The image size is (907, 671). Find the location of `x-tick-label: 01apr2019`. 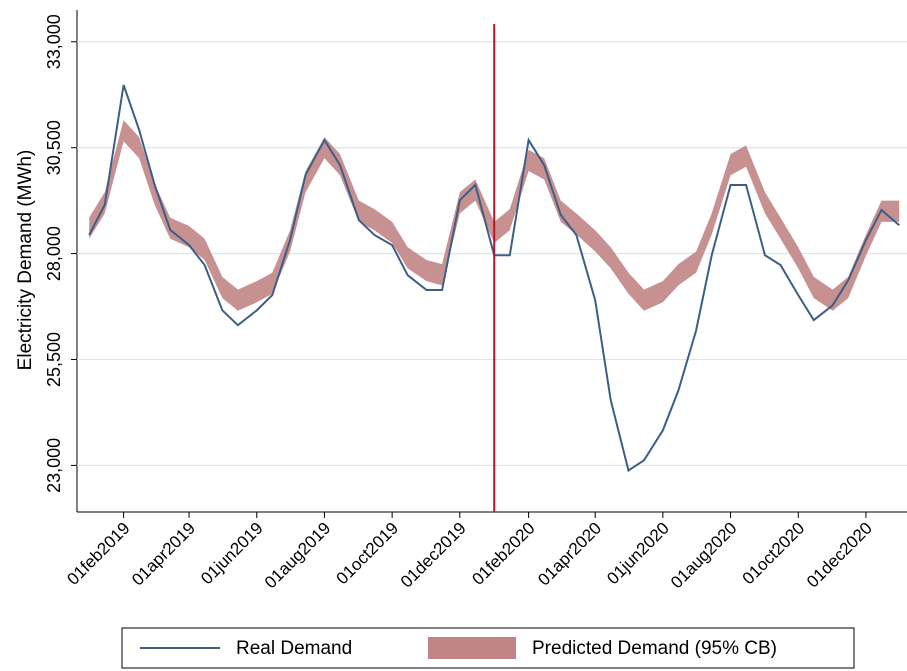

x-tick-label: 01apr2019 is located at coordinates (163, 554).